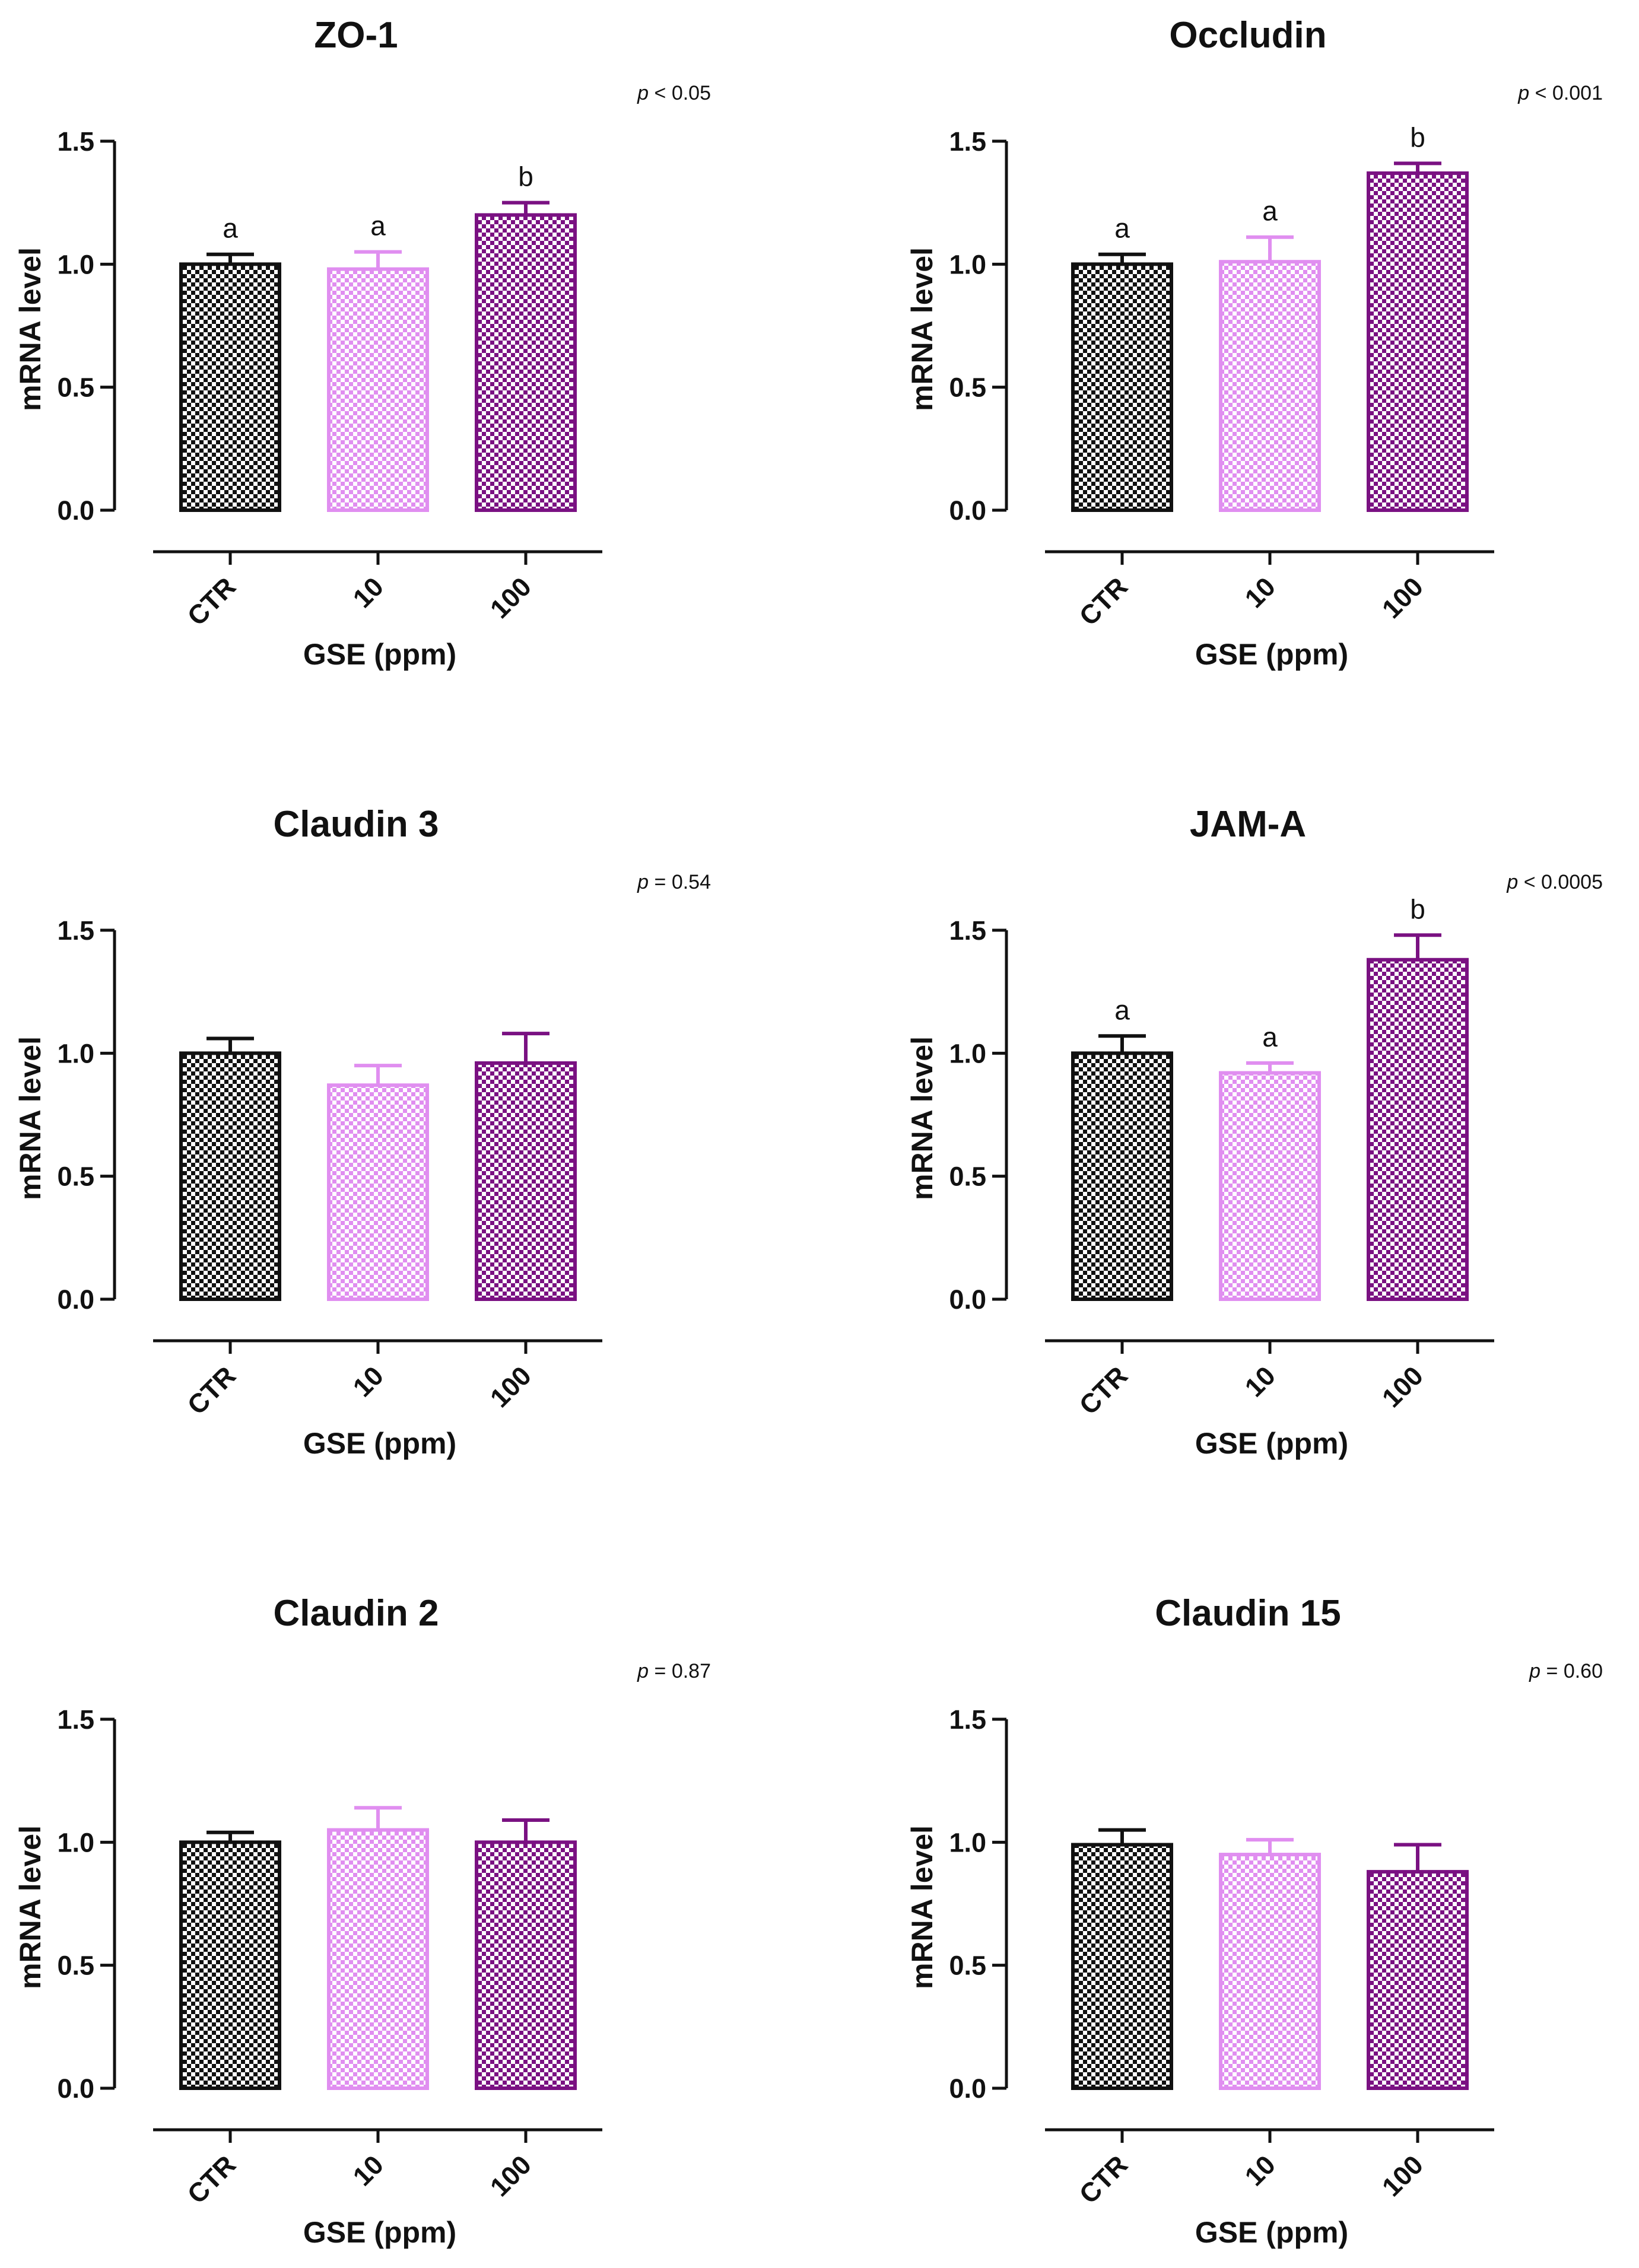  What do you see at coordinates (1554, 882) in the screenshot?
I see `p-value: p < 0.0005` at bounding box center [1554, 882].